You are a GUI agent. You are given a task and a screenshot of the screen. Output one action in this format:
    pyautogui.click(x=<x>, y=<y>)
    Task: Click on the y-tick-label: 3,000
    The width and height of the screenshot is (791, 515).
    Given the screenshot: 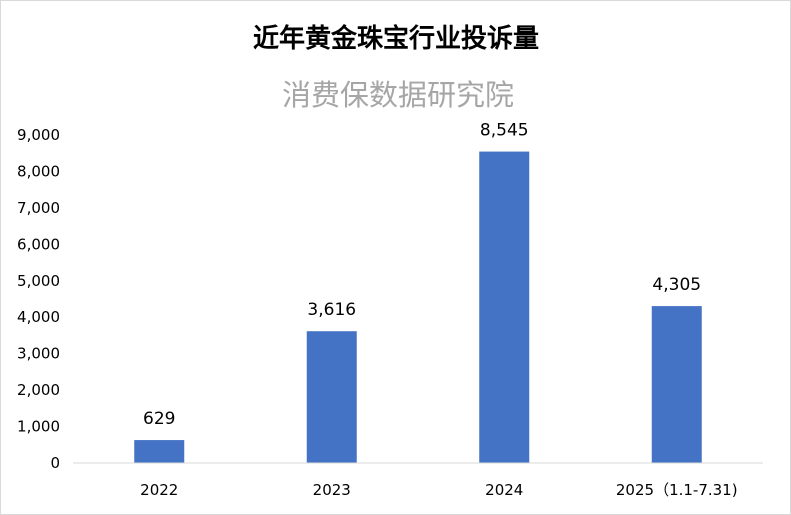 What is the action you would take?
    pyautogui.click(x=38, y=354)
    